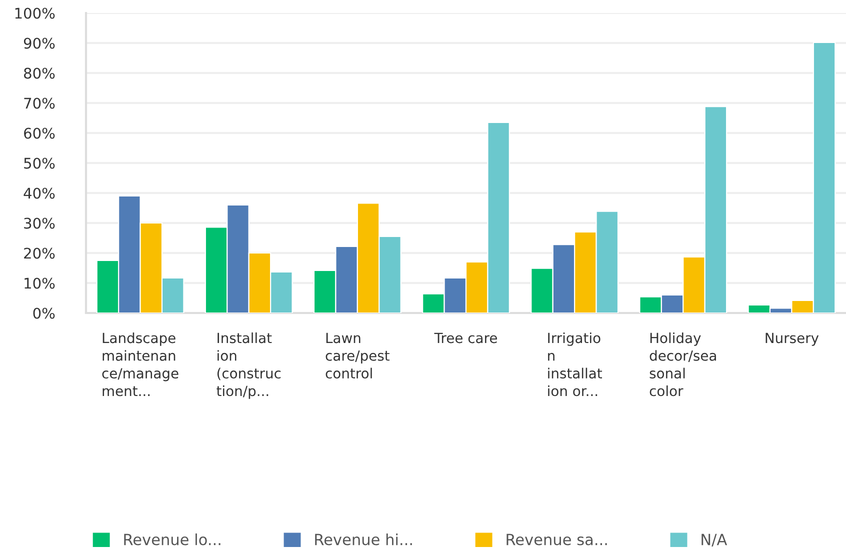 The height and width of the screenshot is (557, 846). What do you see at coordinates (39, 223) in the screenshot?
I see `y-tick-label: 30%` at bounding box center [39, 223].